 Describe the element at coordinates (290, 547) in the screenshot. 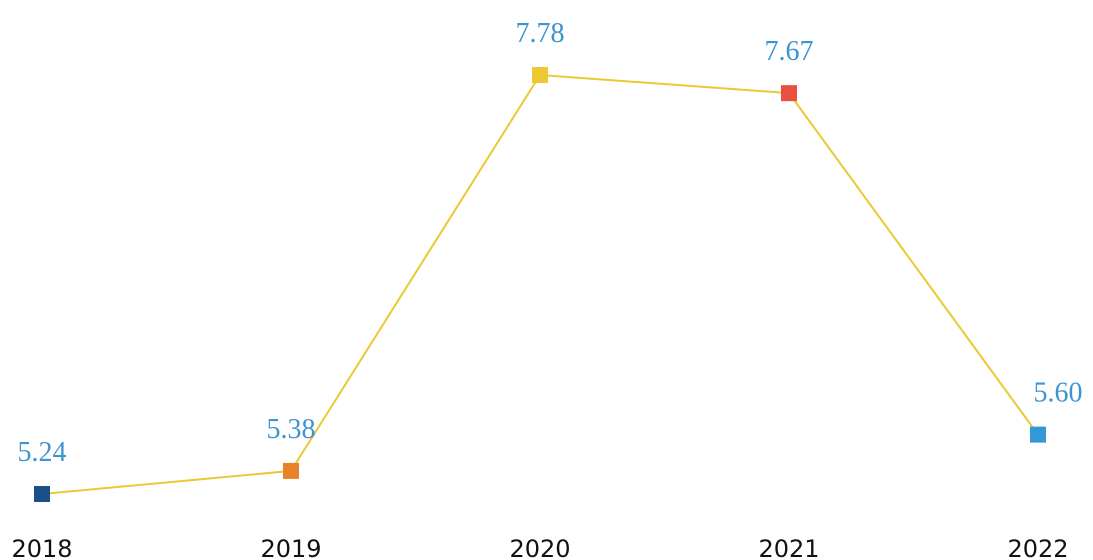

I see `x-tick-label: 2019` at that location.